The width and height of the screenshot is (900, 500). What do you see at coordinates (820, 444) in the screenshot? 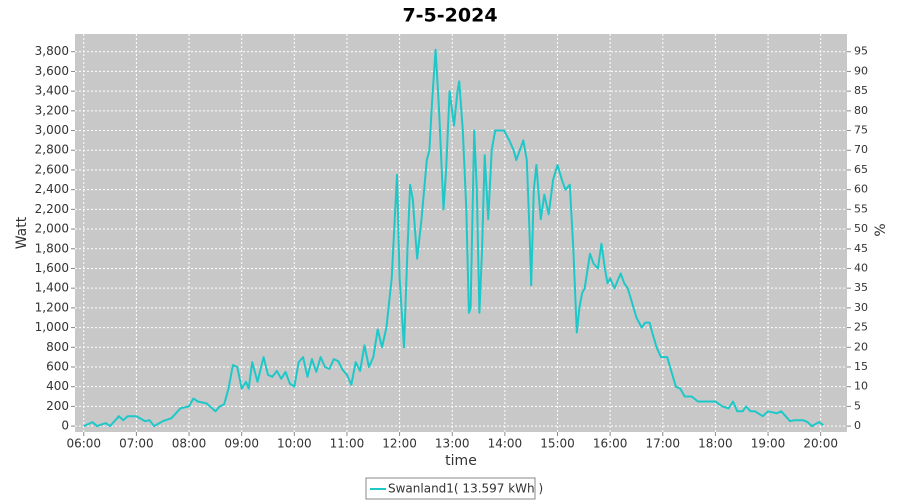
I see `x-tick-label: 20:00` at bounding box center [820, 444].